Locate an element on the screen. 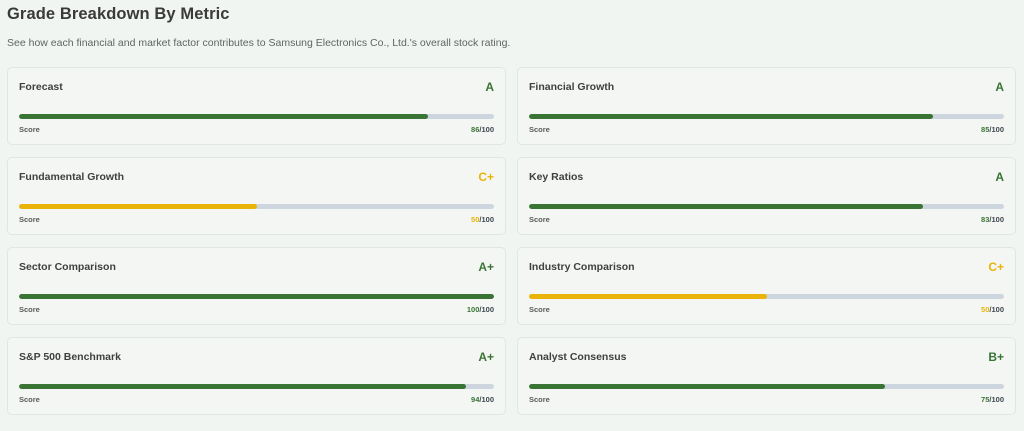 Image resolution: width=1024 pixels, height=431 pixels. grade-badge: B+ is located at coordinates (996, 357).